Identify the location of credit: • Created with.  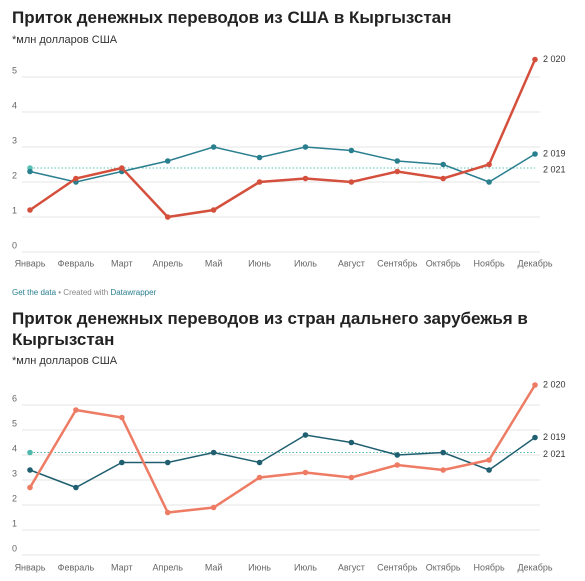
(83, 292).